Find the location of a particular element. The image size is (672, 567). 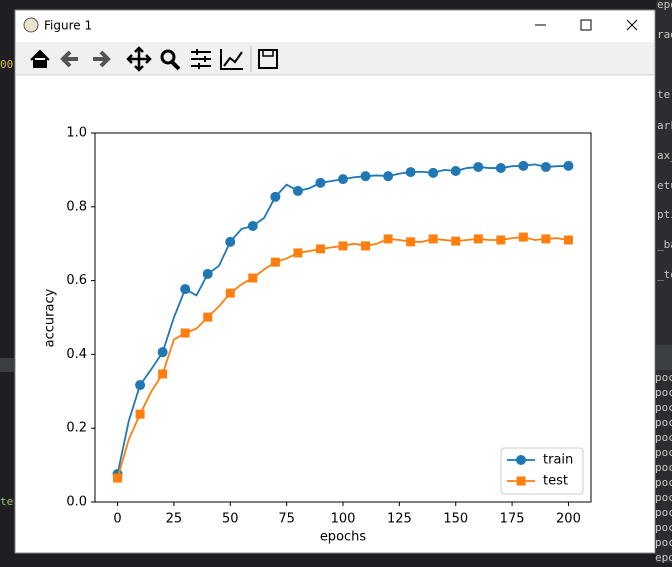

x-tick-label: 100 is located at coordinates (343, 519).